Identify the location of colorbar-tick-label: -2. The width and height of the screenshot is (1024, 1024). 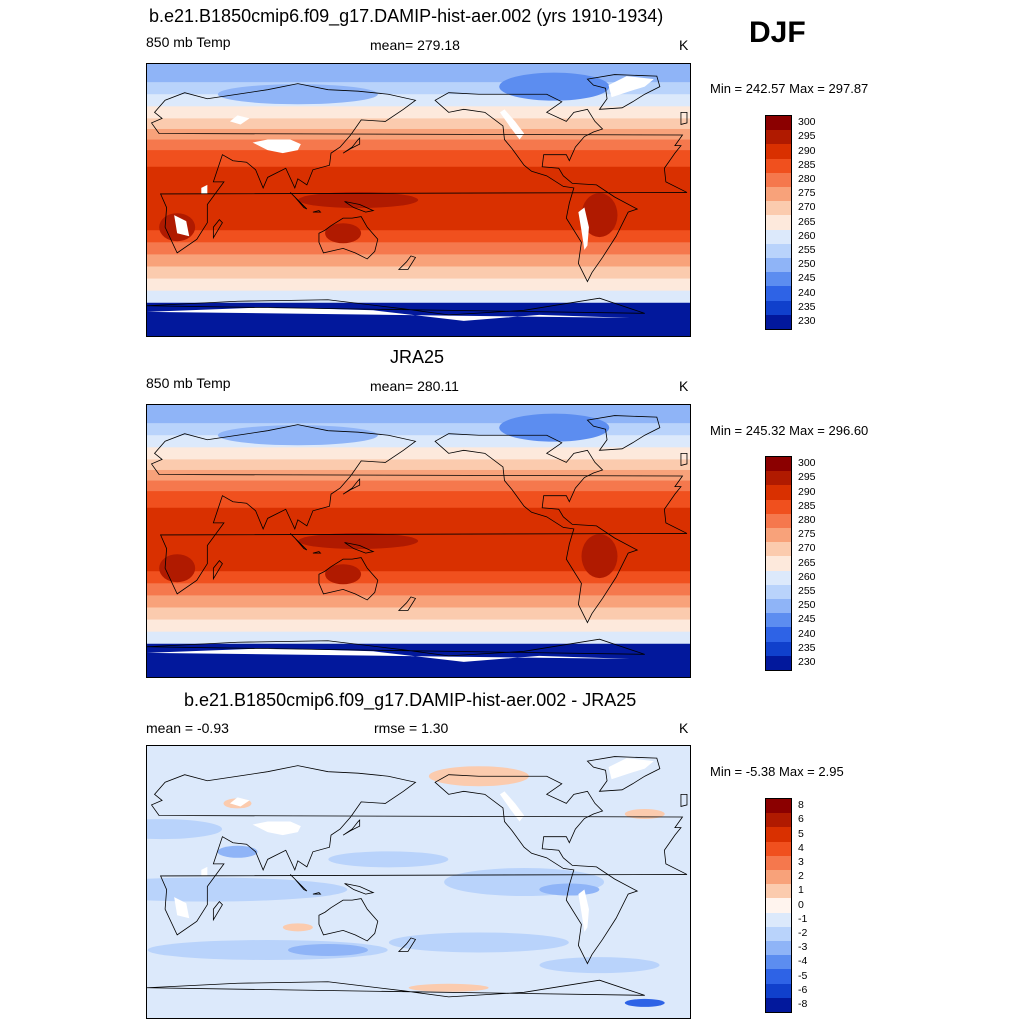
(803, 932).